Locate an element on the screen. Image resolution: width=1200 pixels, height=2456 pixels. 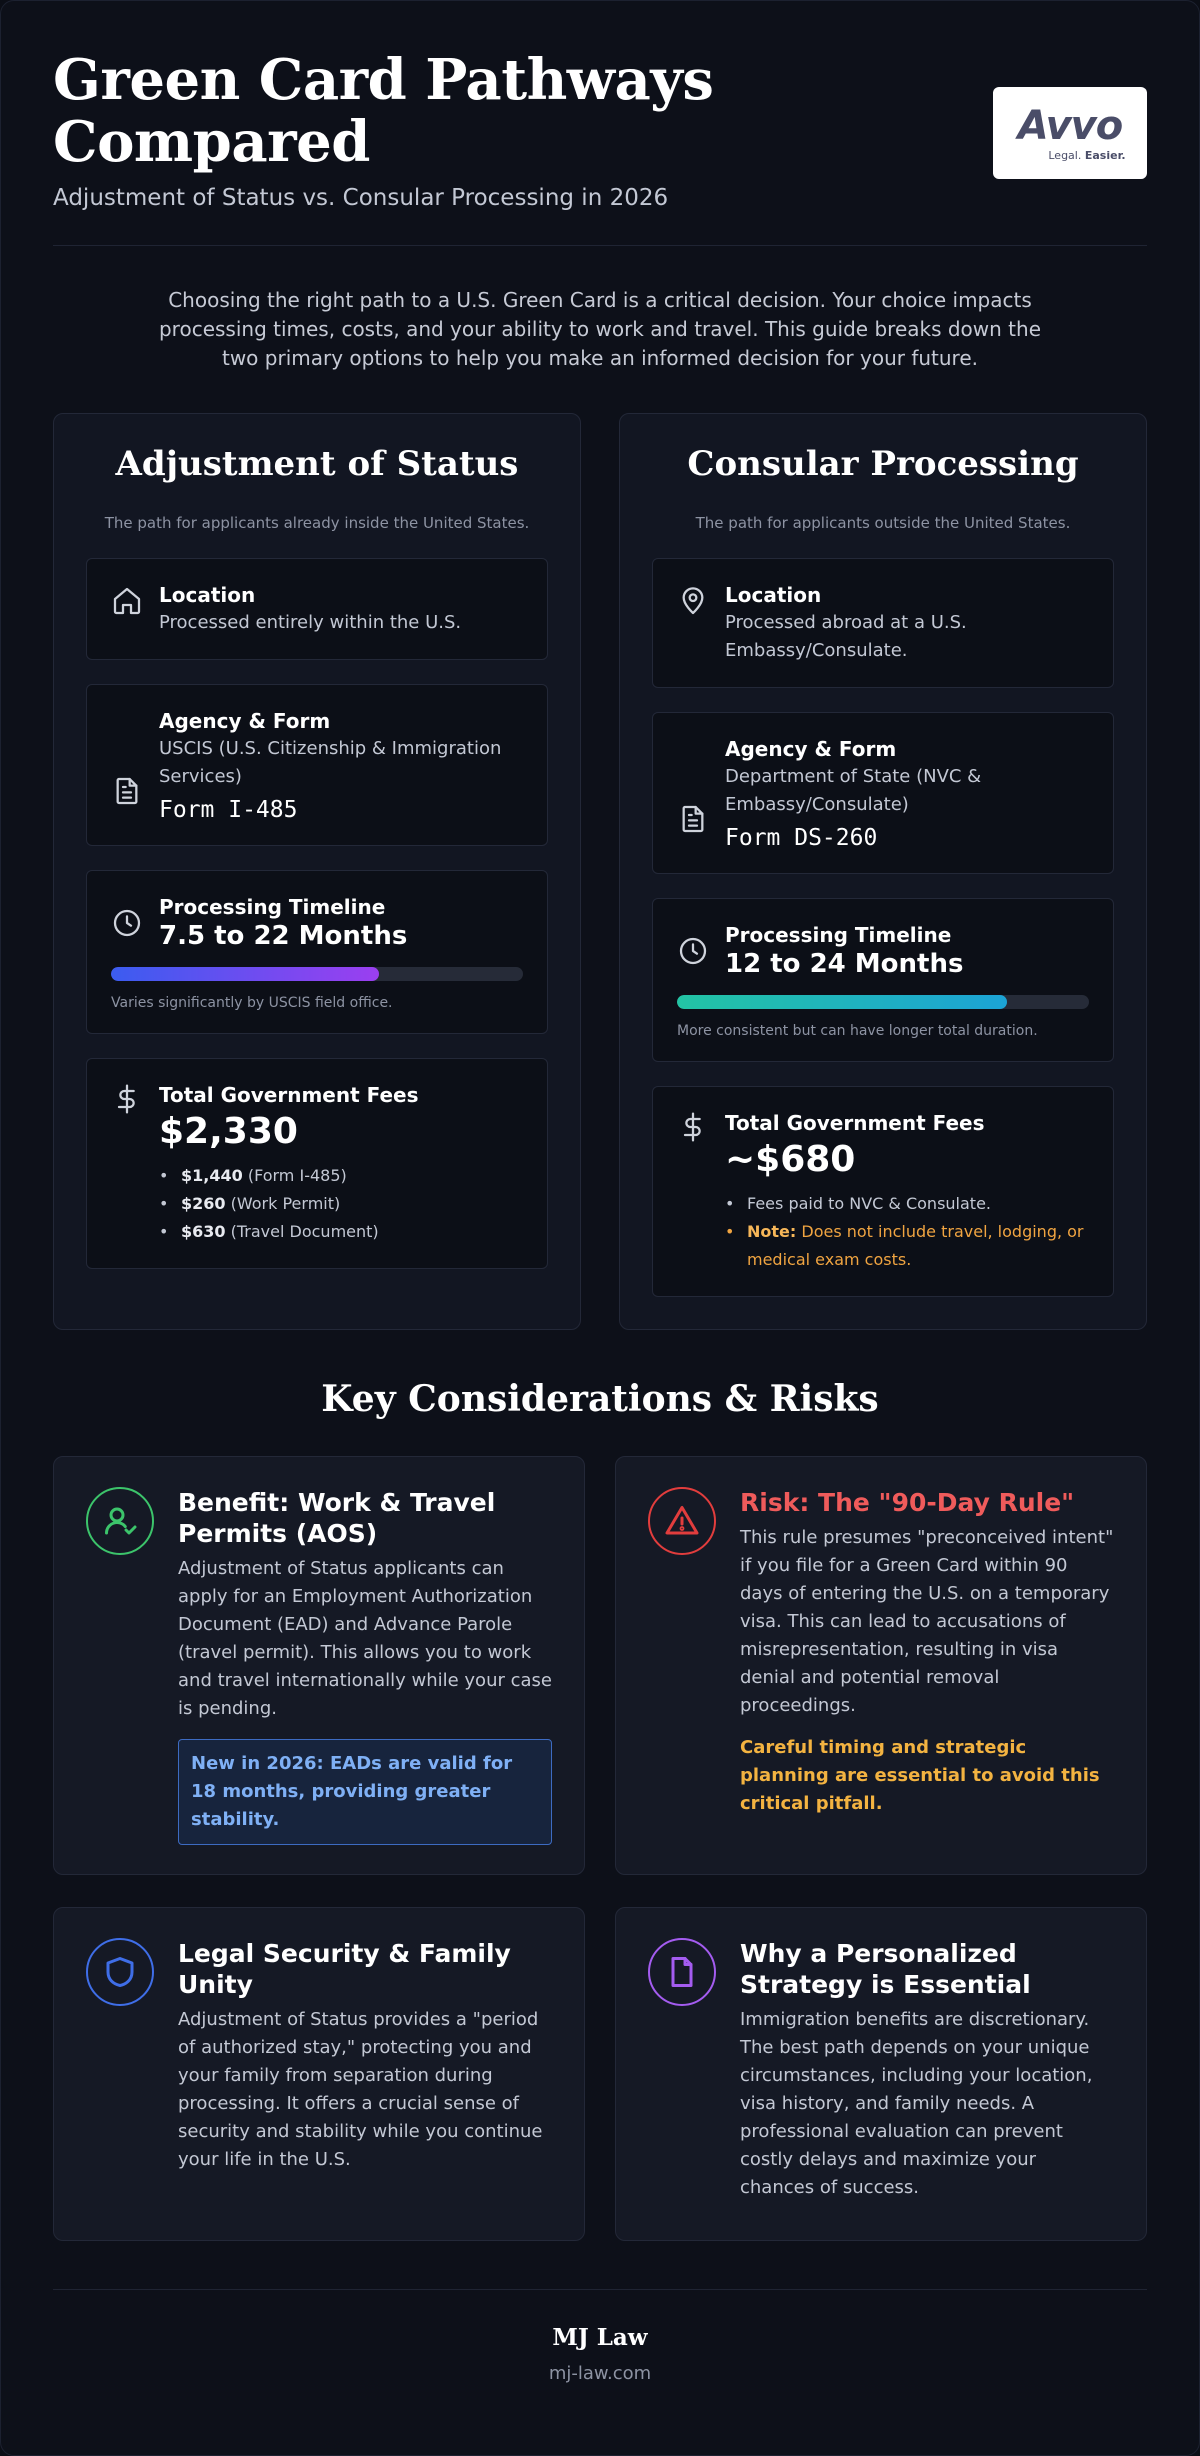
cp-timeline-value: 12 to 24 Months is located at coordinates (844, 964).